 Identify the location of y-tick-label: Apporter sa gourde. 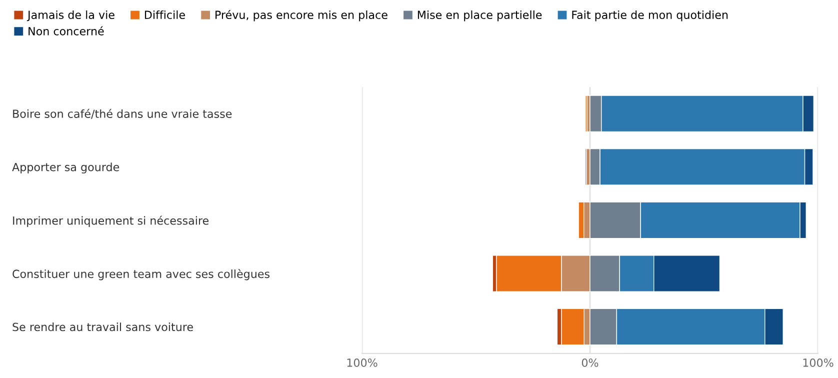
(66, 168).